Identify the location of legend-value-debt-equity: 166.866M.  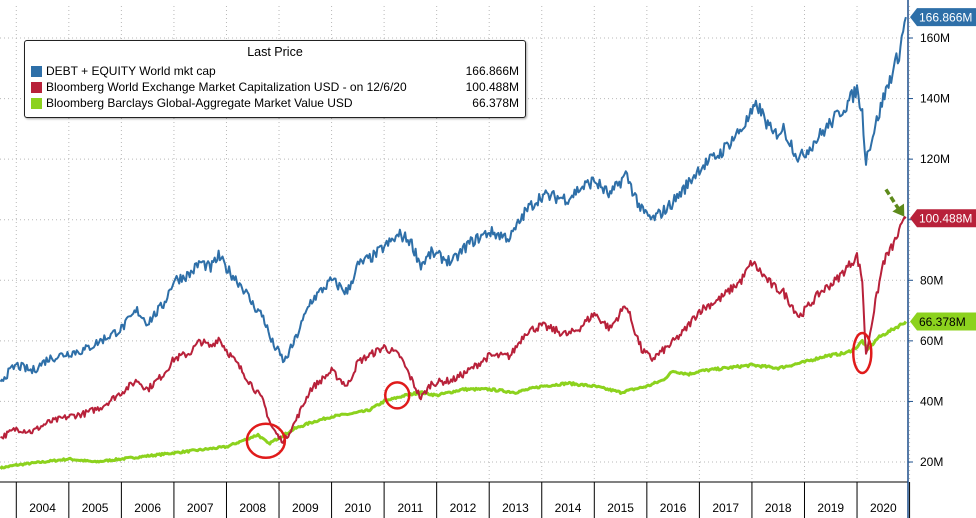
(492, 71).